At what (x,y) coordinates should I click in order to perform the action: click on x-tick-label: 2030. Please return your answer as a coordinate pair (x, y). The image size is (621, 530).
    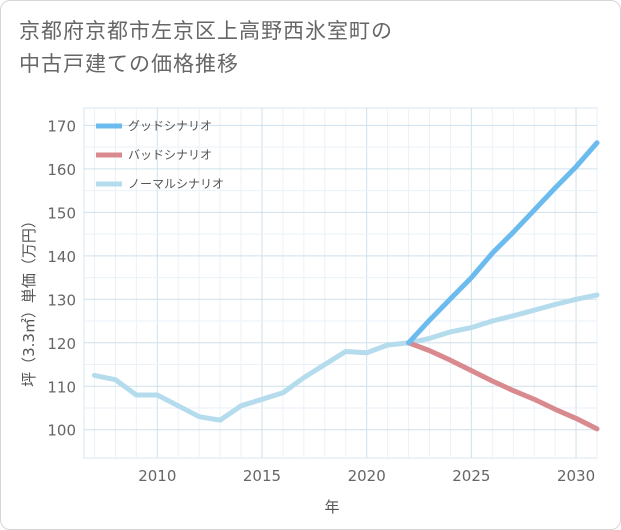
    Looking at the image, I should click on (576, 476).